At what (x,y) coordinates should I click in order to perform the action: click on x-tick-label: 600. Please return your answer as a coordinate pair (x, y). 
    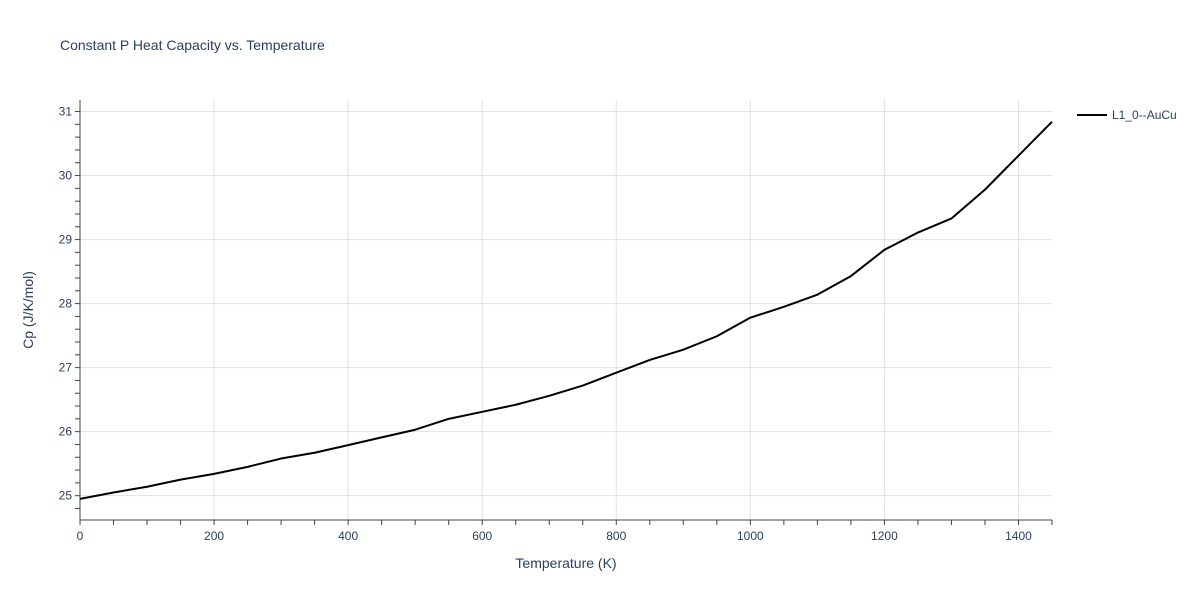
    Looking at the image, I should click on (482, 536).